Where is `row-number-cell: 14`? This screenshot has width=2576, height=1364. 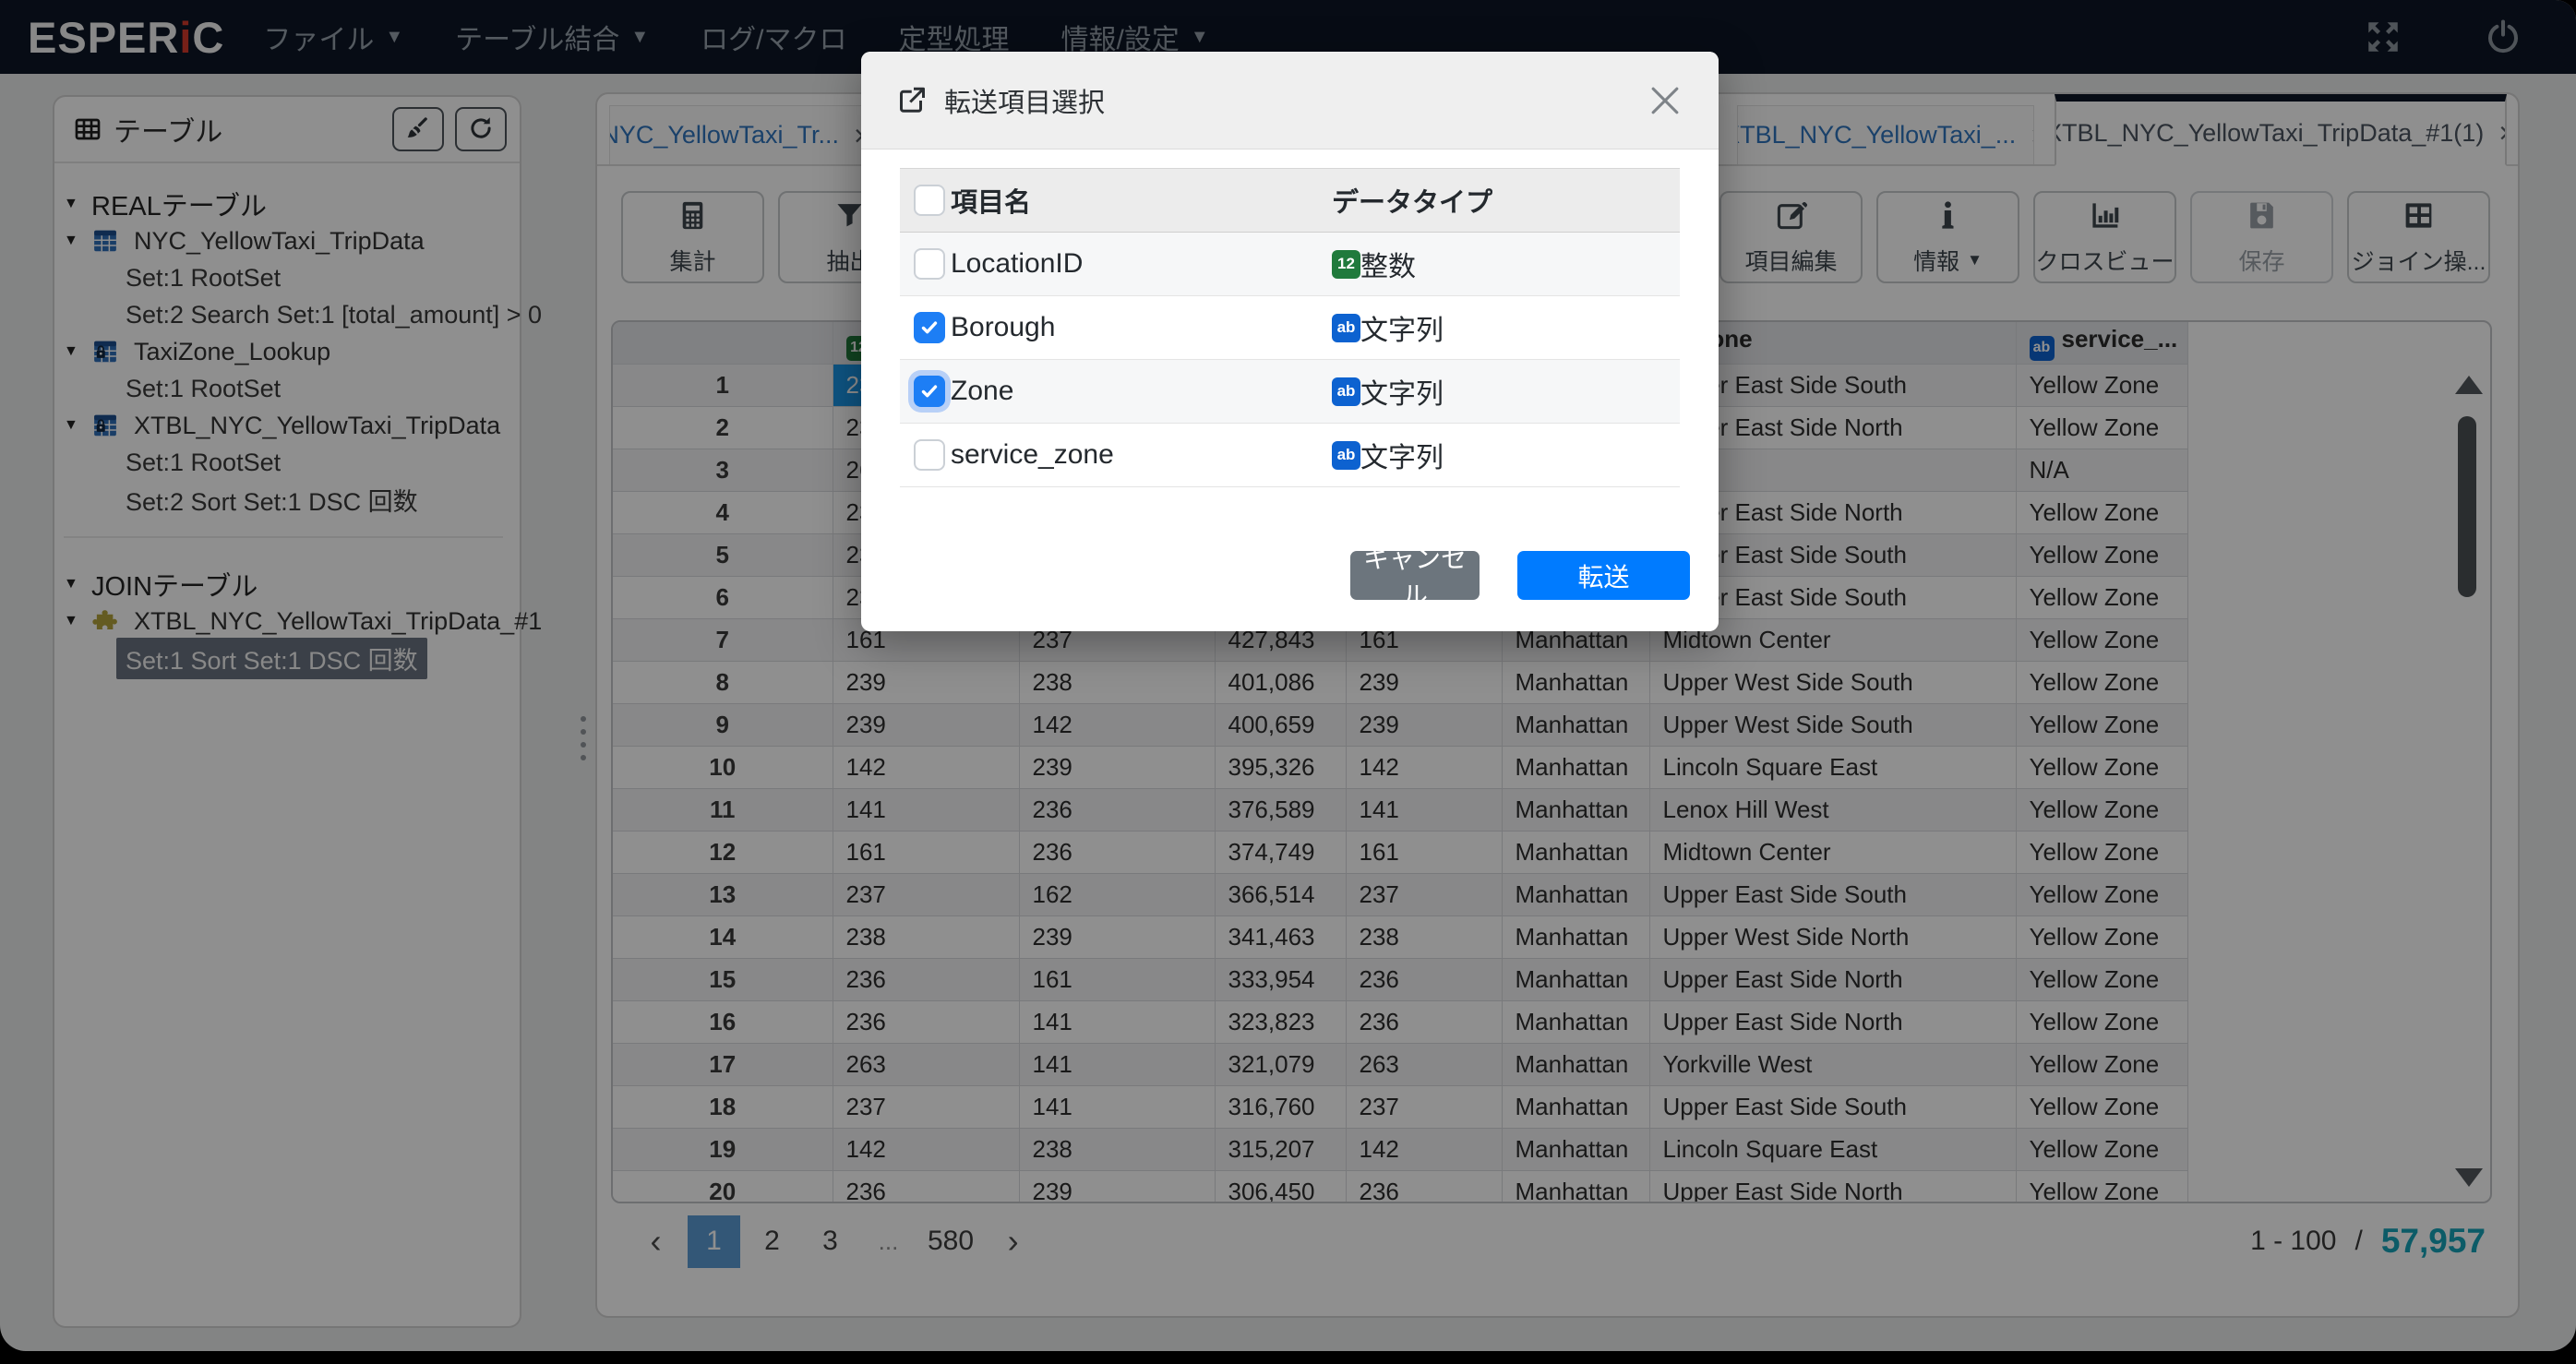
row-number-cell: 14 is located at coordinates (723, 937).